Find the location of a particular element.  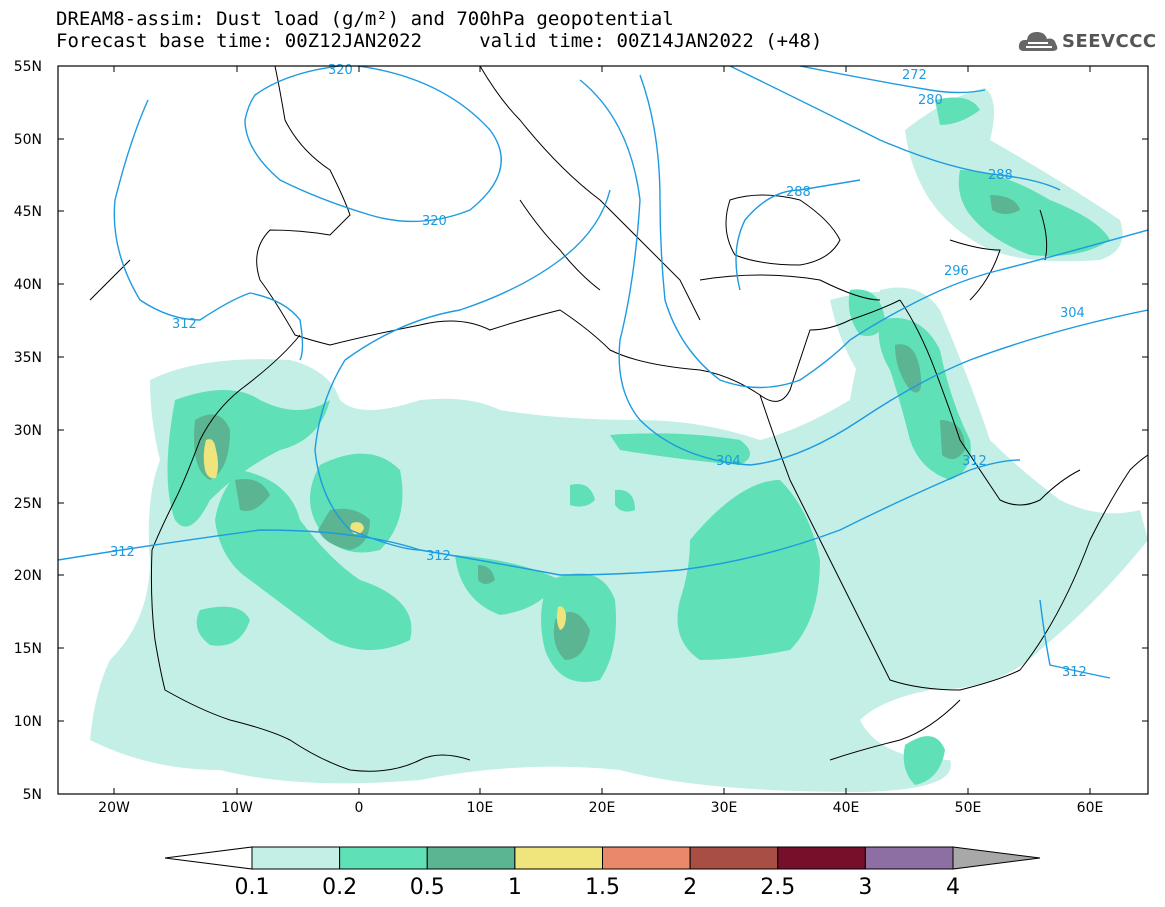

longitude-axis: 20W 10W 0 10E 20E 30E 40E 50E 60E is located at coordinates (600, 808).